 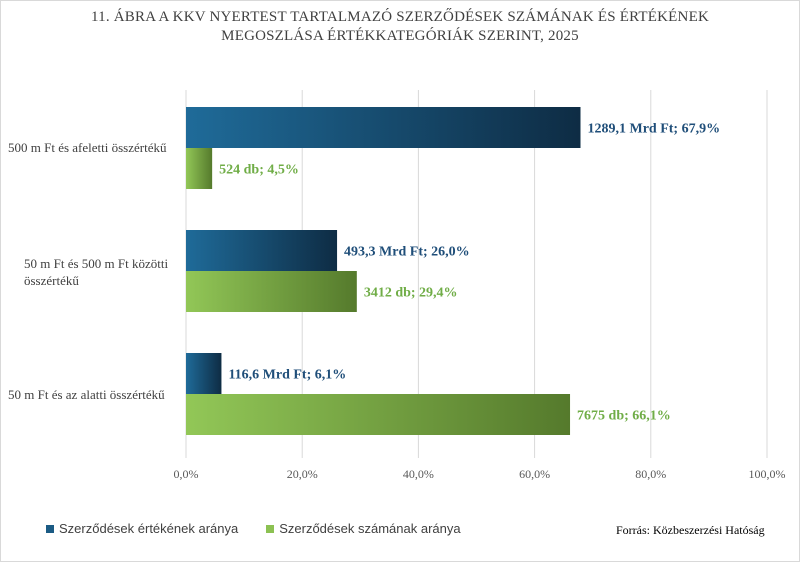 What do you see at coordinates (50, 528) in the screenshot?
I see `legend-swatch-value` at bounding box center [50, 528].